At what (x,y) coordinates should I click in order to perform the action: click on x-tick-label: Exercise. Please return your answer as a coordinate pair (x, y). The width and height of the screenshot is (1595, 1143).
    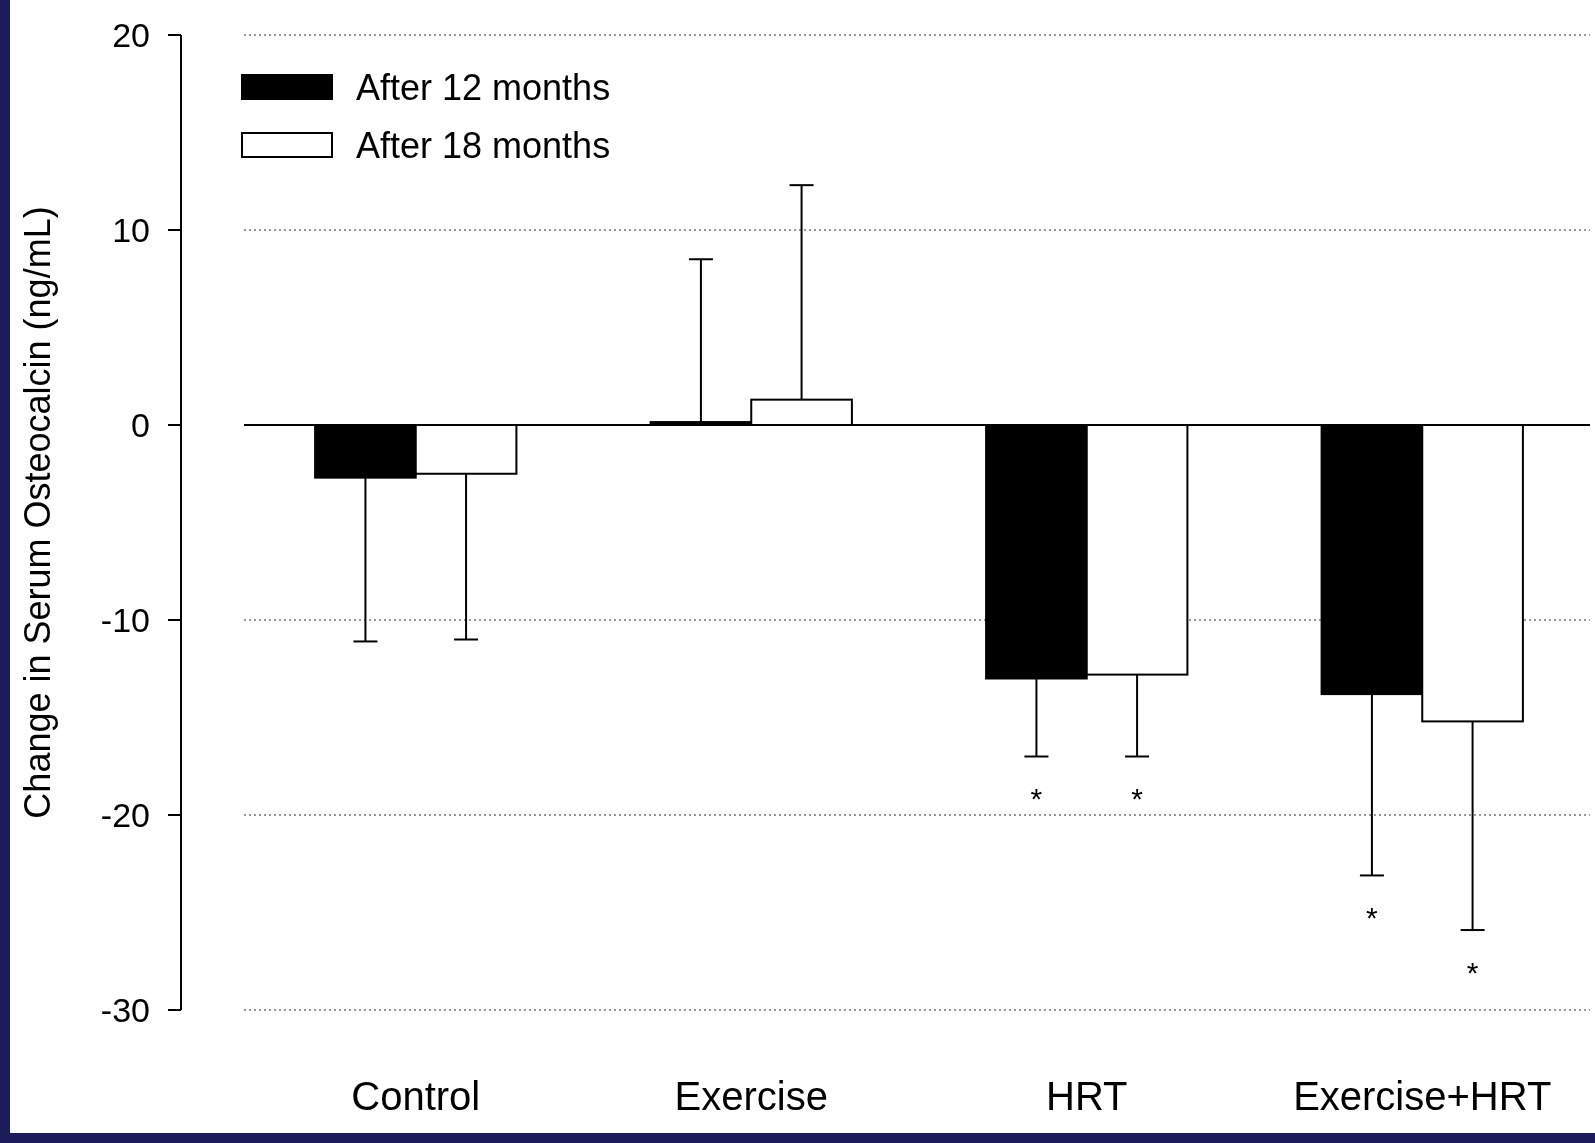
    Looking at the image, I should click on (751, 1096).